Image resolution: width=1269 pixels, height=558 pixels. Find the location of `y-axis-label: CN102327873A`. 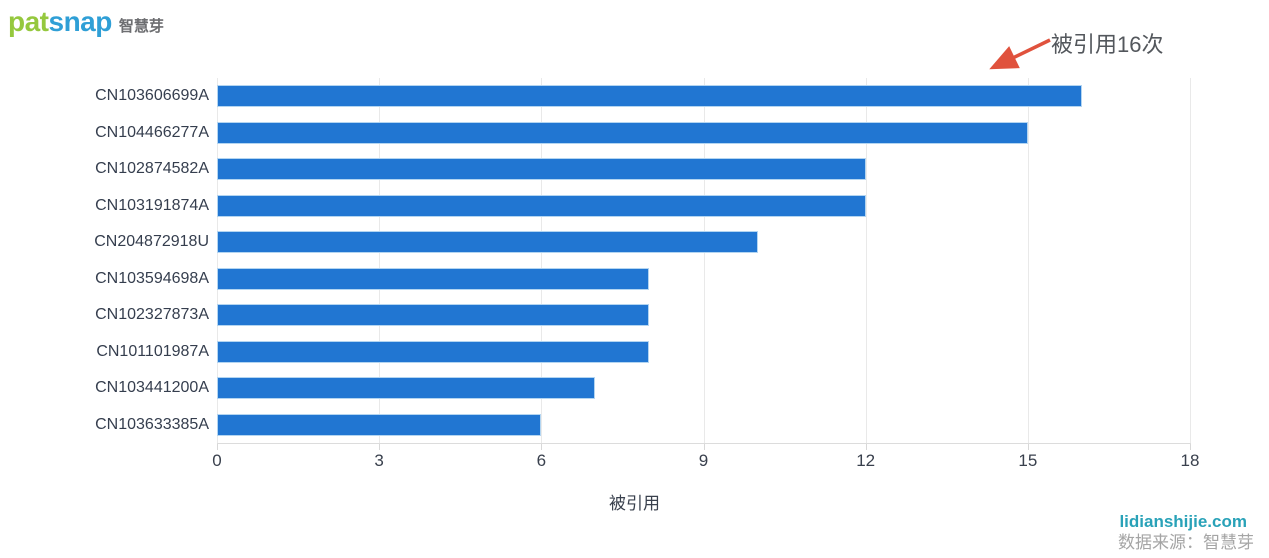

y-axis-label: CN102327873A is located at coordinates (152, 315).